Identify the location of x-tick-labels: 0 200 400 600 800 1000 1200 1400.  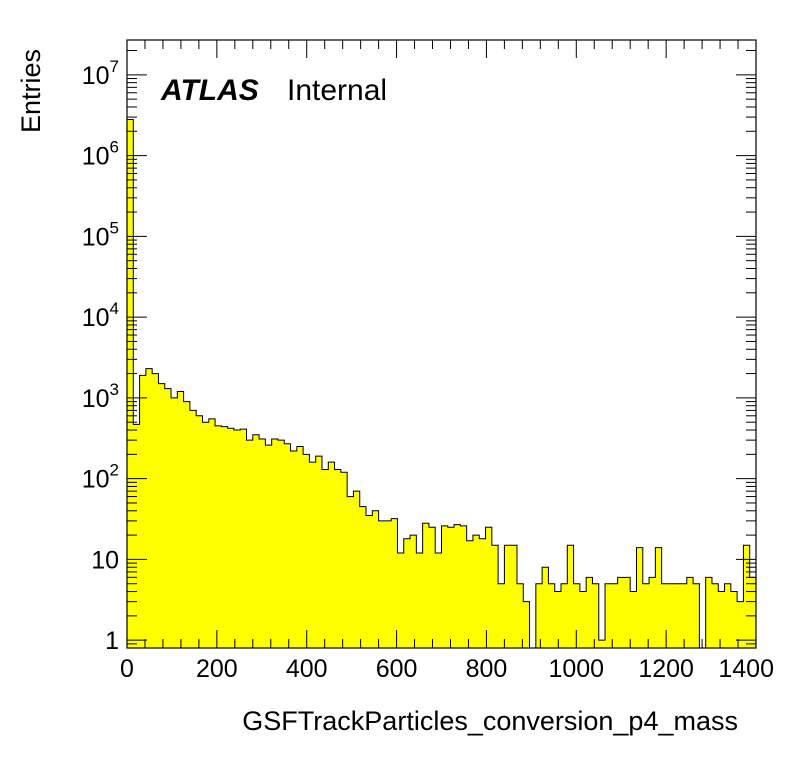
(447, 669).